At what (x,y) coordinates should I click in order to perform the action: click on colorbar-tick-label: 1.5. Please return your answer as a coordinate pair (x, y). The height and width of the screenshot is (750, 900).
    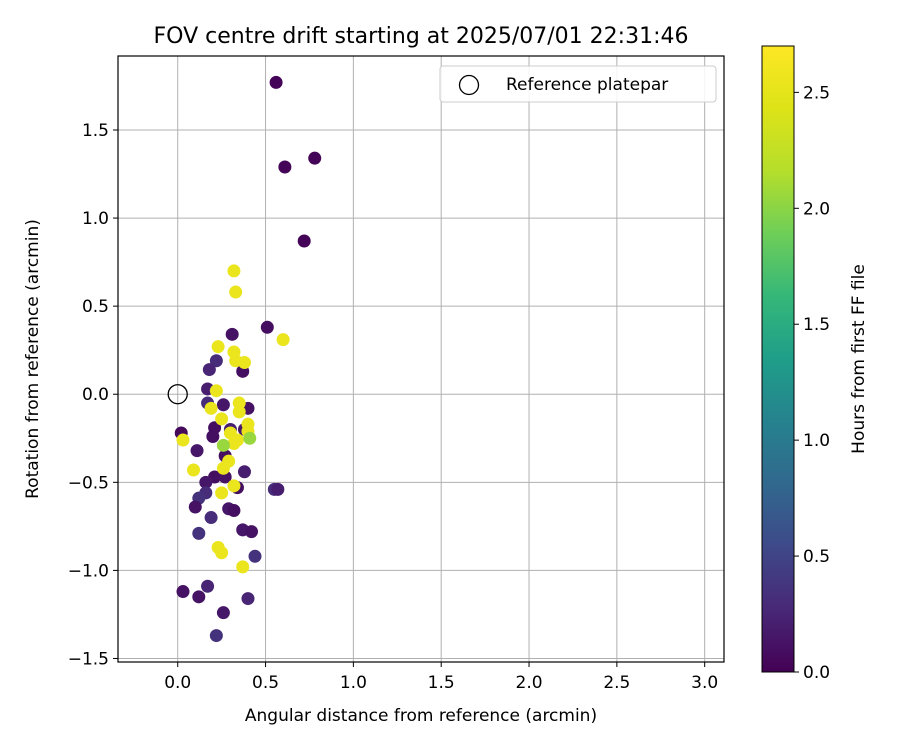
    Looking at the image, I should click on (816, 325).